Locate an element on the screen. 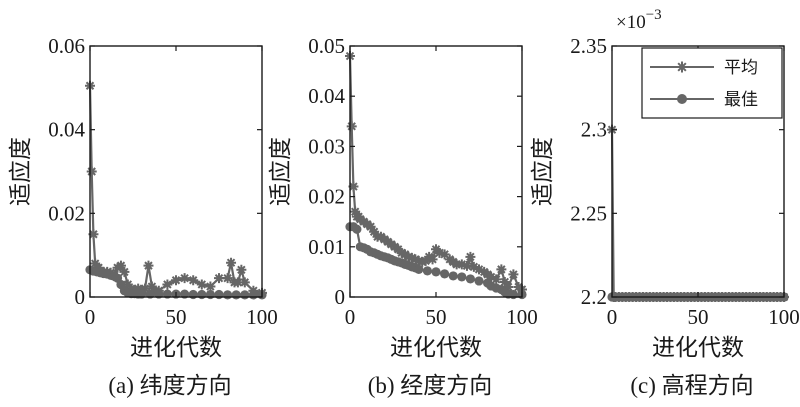 The height and width of the screenshot is (407, 800). y-tick-label: 0.05 is located at coordinates (326, 46).